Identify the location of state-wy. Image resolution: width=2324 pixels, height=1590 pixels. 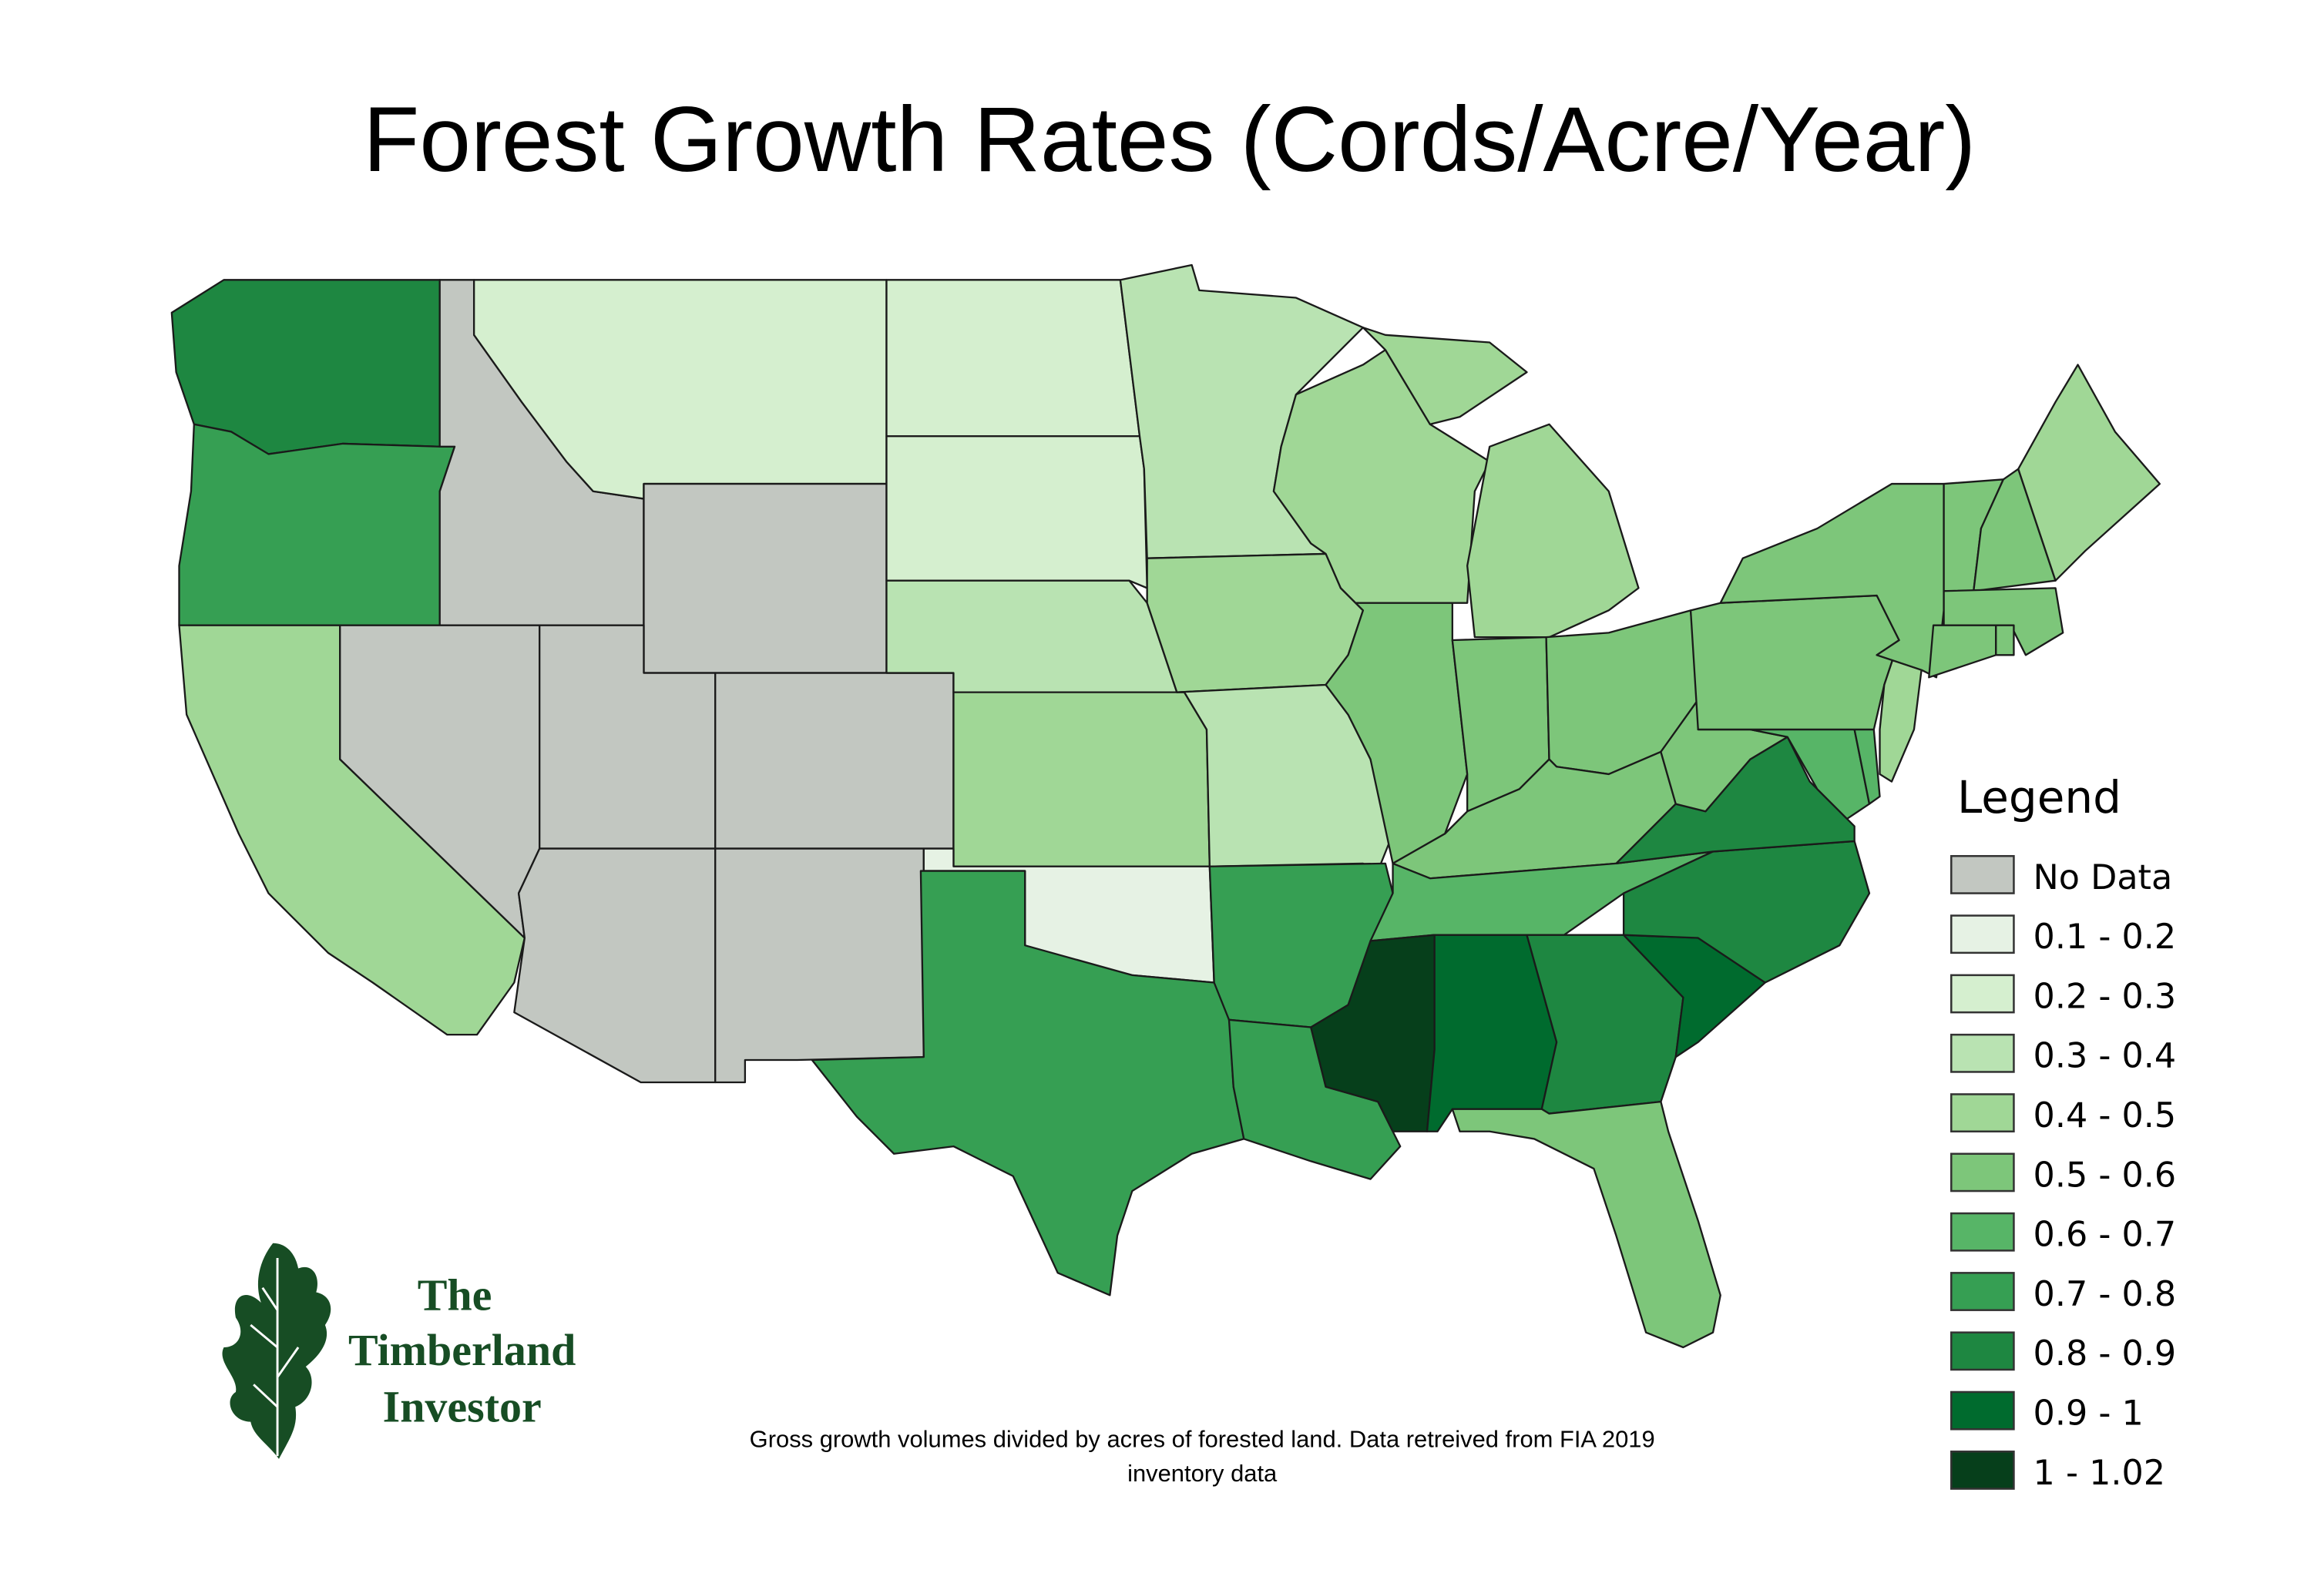
(765, 578).